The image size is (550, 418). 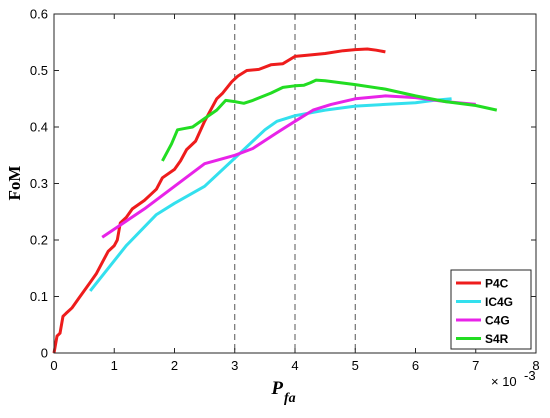 What do you see at coordinates (39, 14) in the screenshot?
I see `y-tick-label: 0.6` at bounding box center [39, 14].